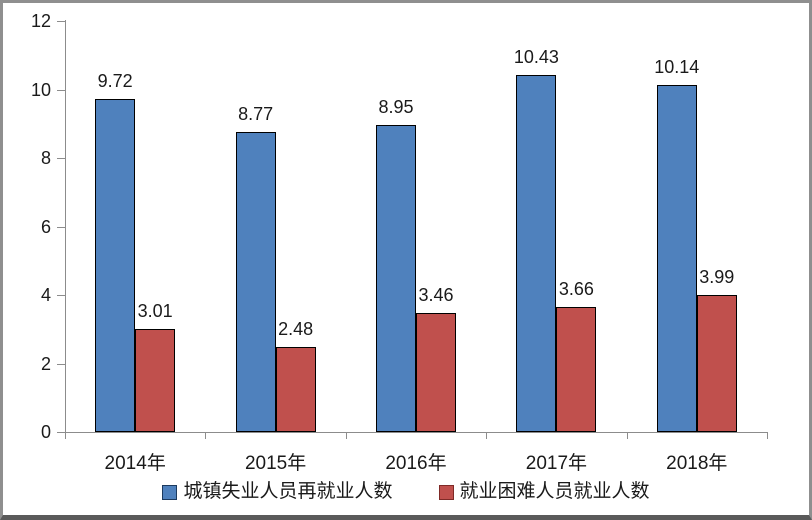  Describe the element at coordinates (45, 295) in the screenshot. I see `y-axis-tick-label: 4` at that location.